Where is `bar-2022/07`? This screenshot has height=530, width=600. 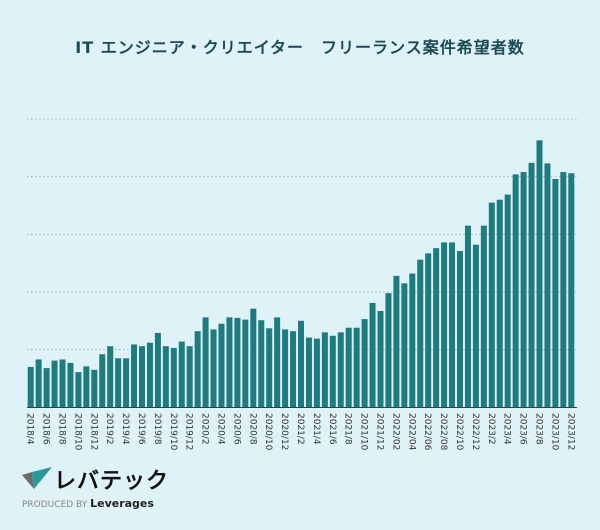
bar-2022/07 is located at coordinates (436, 328).